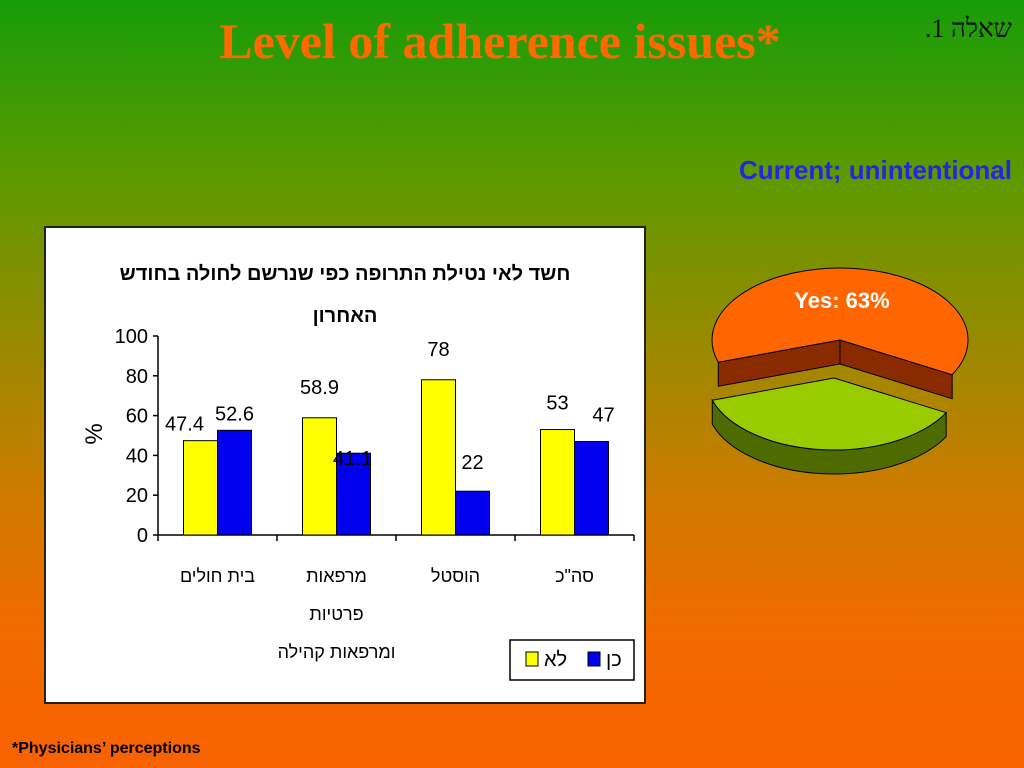 The image size is (1024, 768). What do you see at coordinates (500, 41) in the screenshot?
I see `slide-title: Level of adherence issues*` at bounding box center [500, 41].